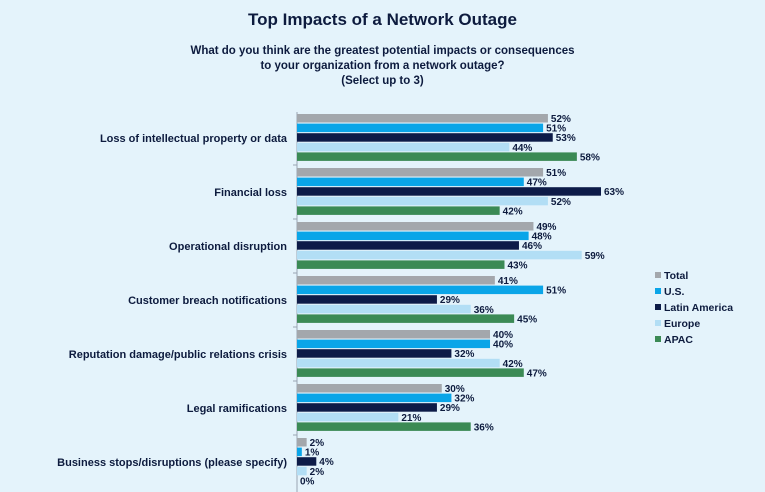 Image resolution: width=765 pixels, height=492 pixels. Describe the element at coordinates (522, 148) in the screenshot. I see `data-label: 44%` at that location.